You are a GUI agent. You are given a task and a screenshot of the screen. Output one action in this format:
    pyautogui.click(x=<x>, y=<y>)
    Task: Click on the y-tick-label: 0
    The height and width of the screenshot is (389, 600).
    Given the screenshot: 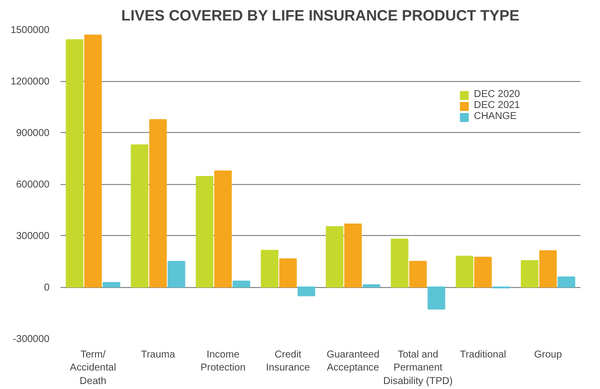 What is the action you would take?
    pyautogui.click(x=47, y=288)
    